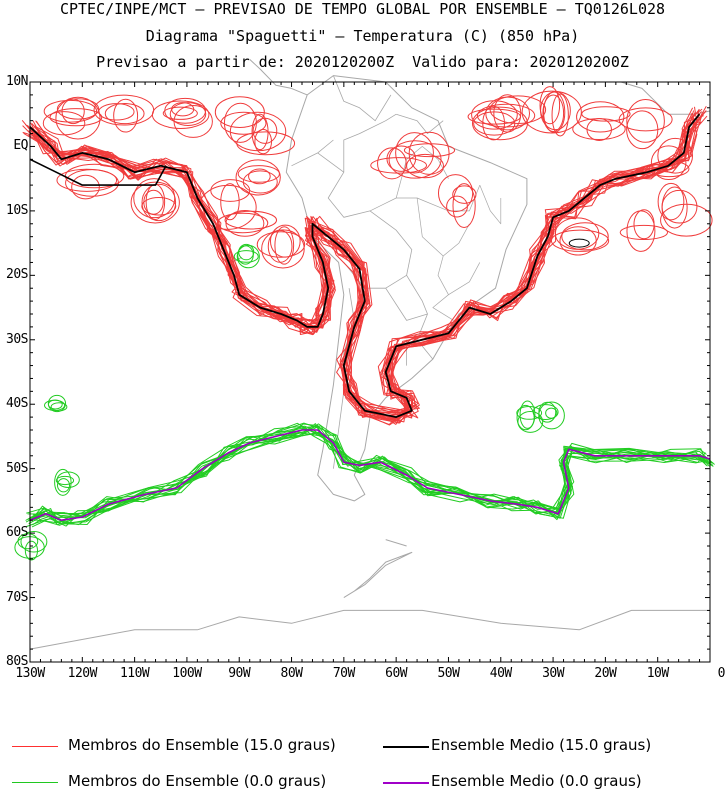 This screenshot has height=792, width=725. I want to click on lon-label: 90W, so click(239, 673).